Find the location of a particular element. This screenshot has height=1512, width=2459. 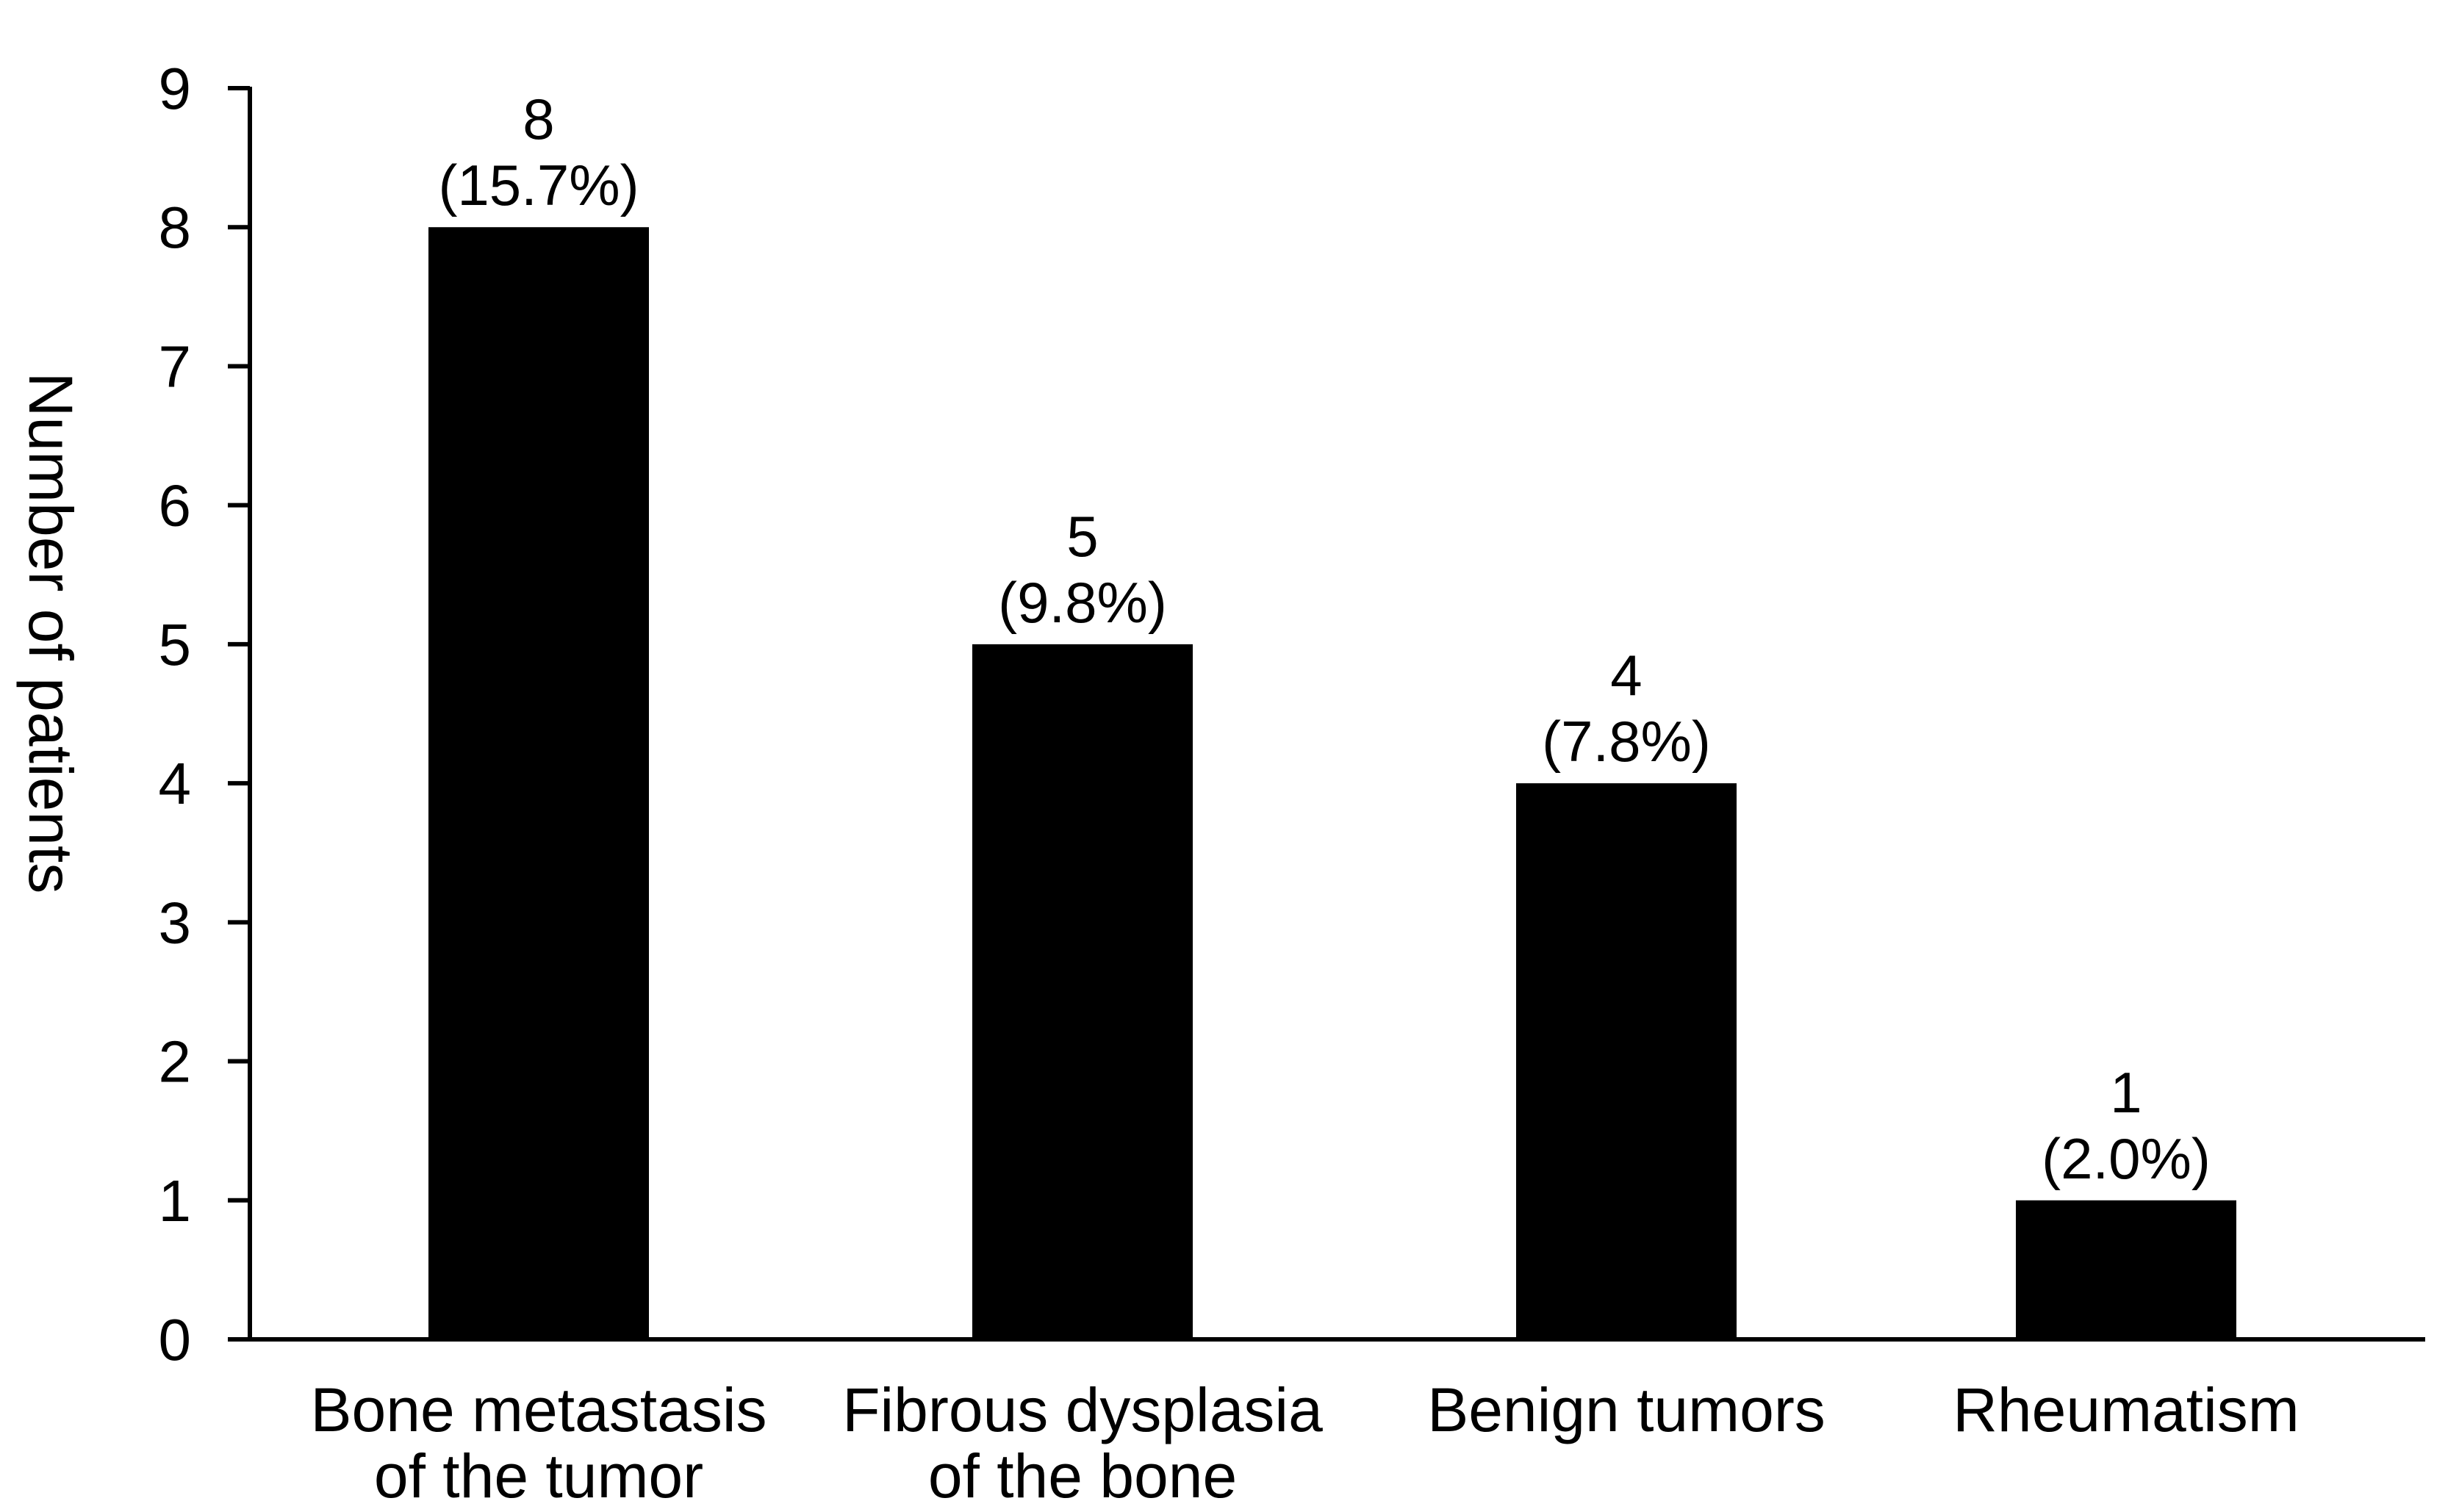

x-category-label: Rheumatism is located at coordinates (2126, 1409).